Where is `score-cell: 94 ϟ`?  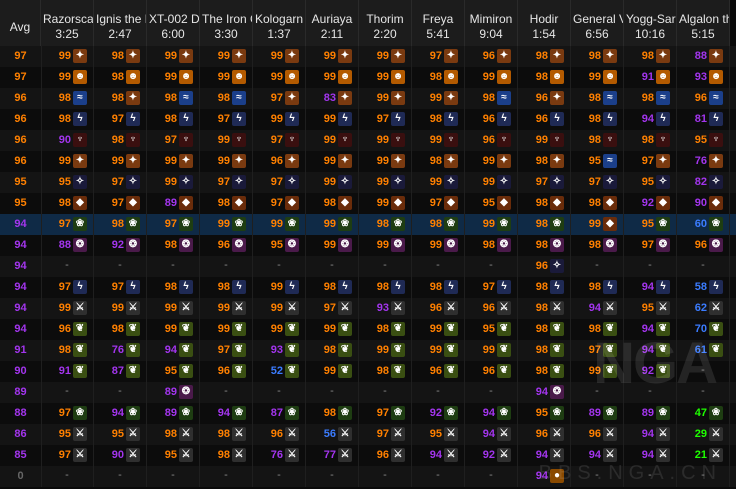 score-cell: 94 ϟ is located at coordinates (650, 287).